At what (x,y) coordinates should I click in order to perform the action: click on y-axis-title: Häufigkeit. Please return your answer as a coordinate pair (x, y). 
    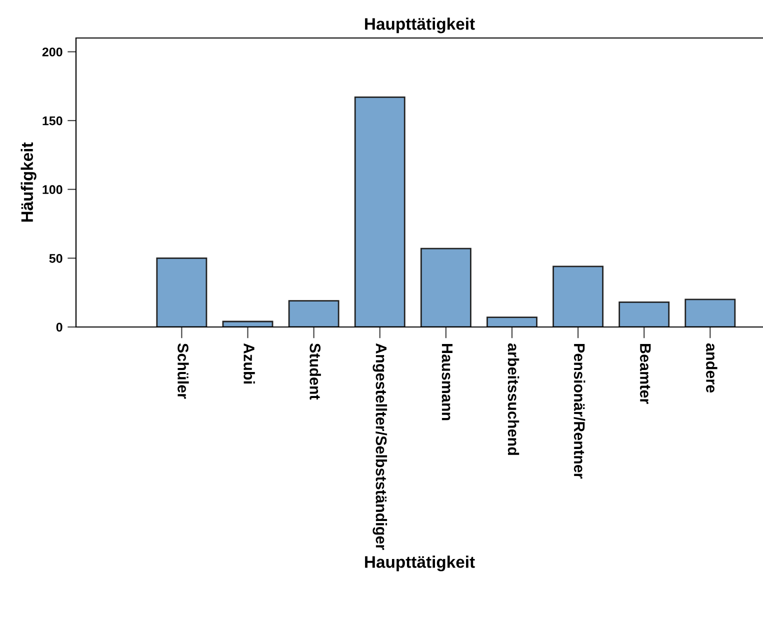
    Looking at the image, I should click on (28, 182).